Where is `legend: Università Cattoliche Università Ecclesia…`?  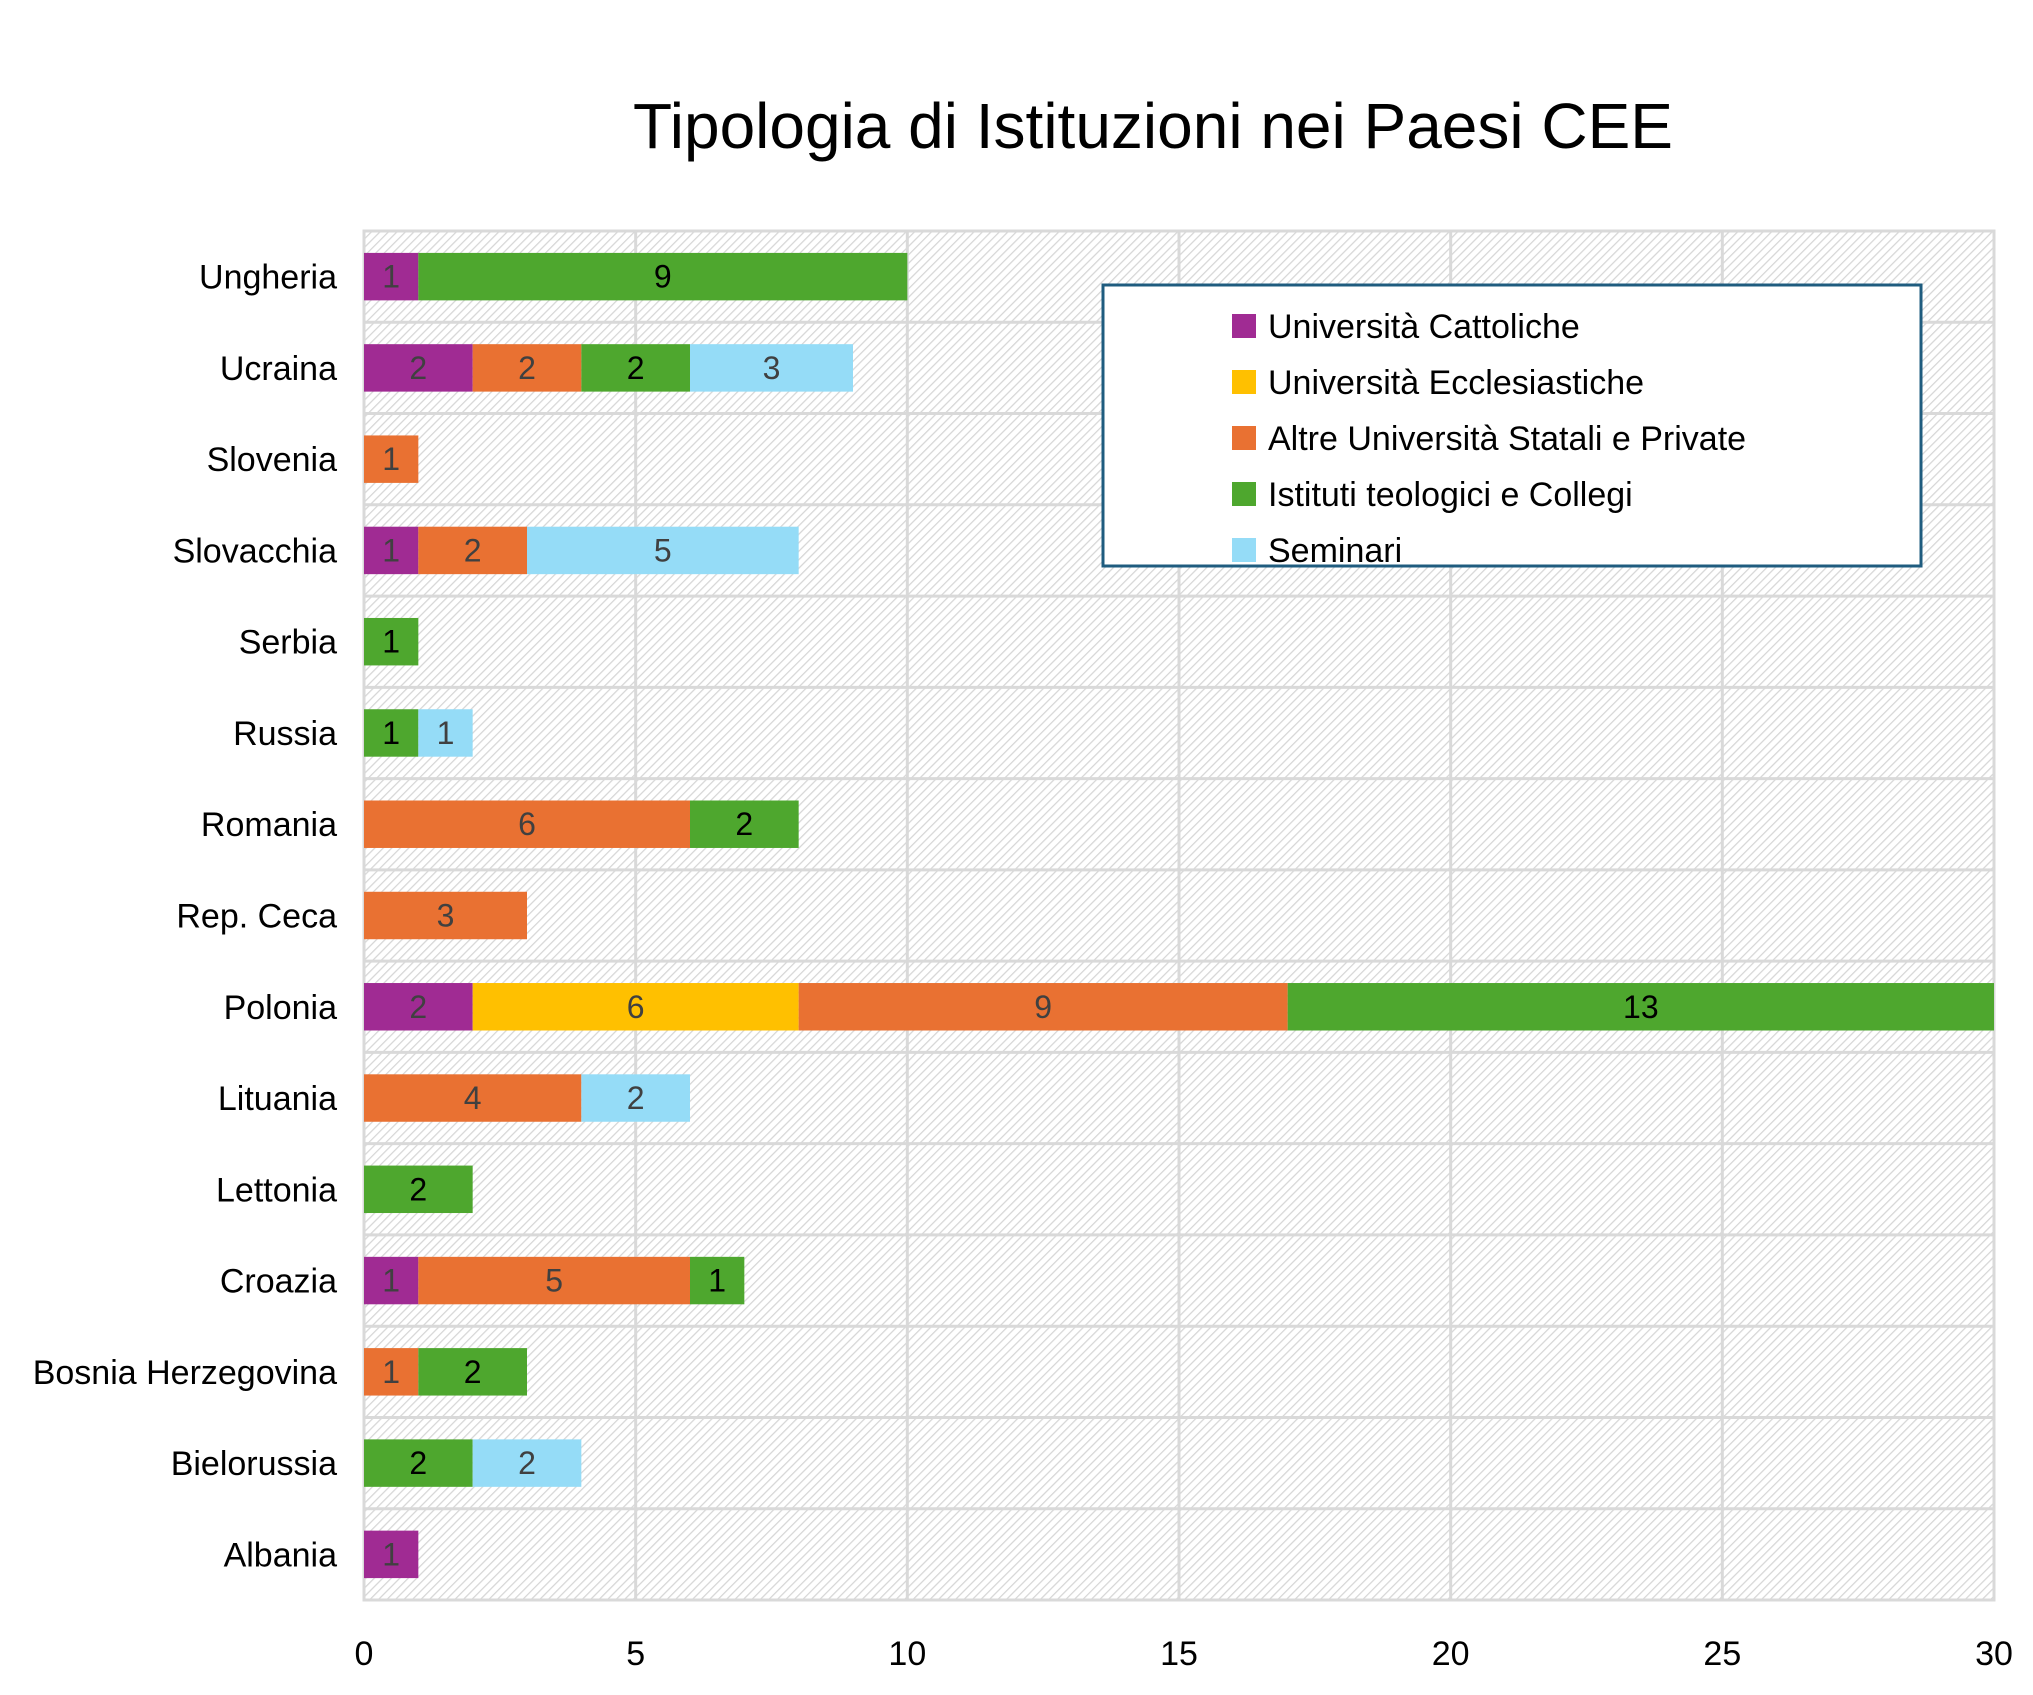
legend: Università Cattoliche Università Ecclesia… is located at coordinates (1512, 426).